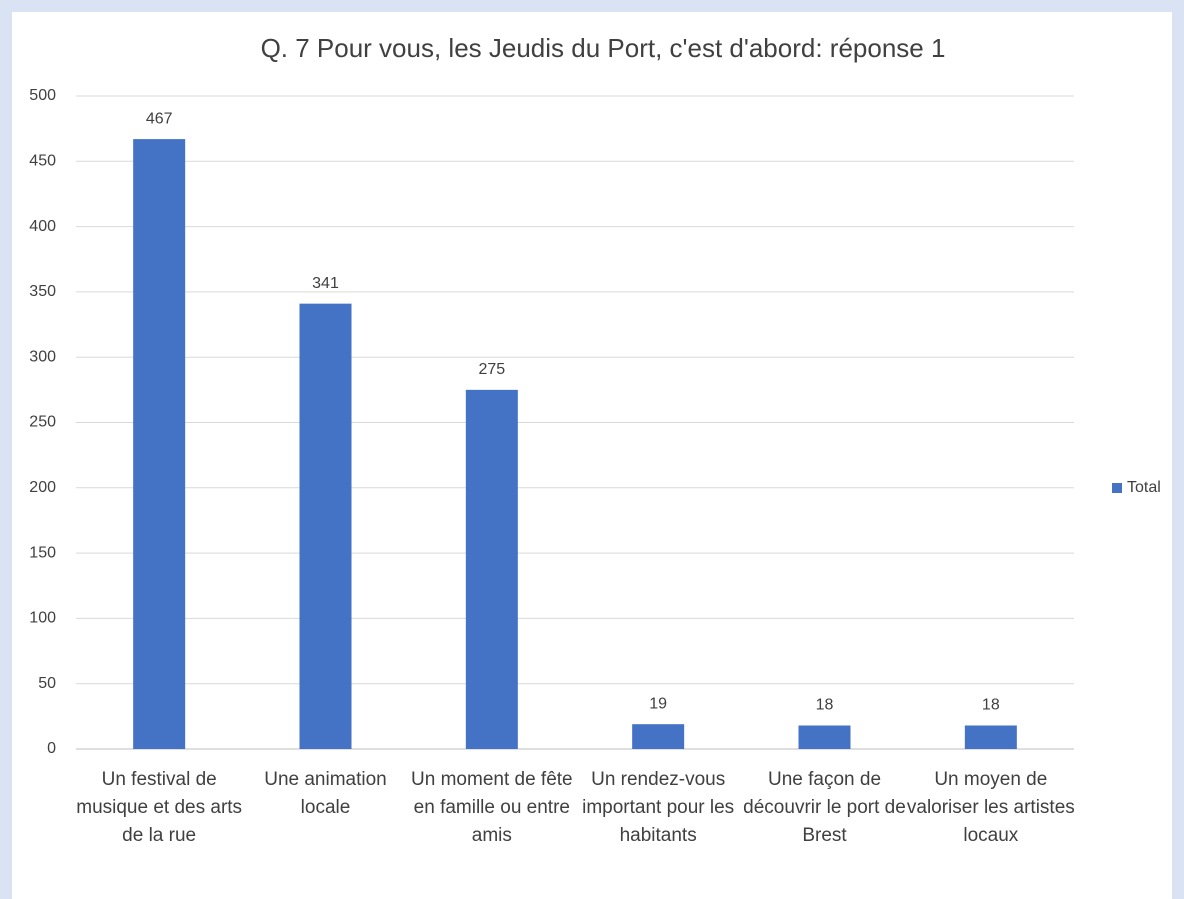 This screenshot has width=1184, height=899. Describe the element at coordinates (42, 95) in the screenshot. I see `y-tick-label: 500` at that location.